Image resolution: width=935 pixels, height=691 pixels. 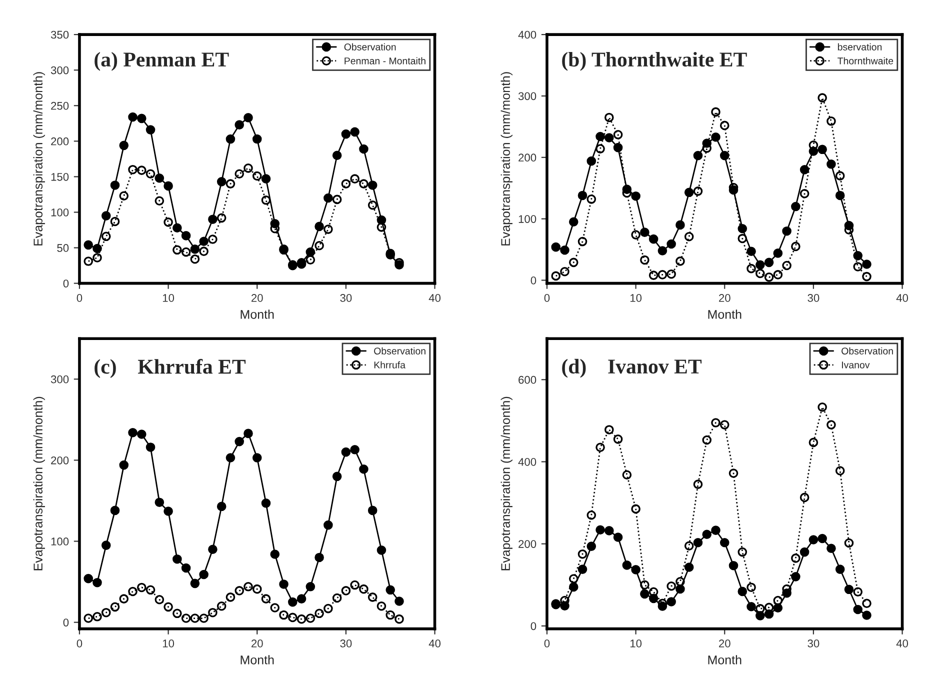 What do you see at coordinates (527, 219) in the screenshot?
I see `y-tick-label: 100` at bounding box center [527, 219].